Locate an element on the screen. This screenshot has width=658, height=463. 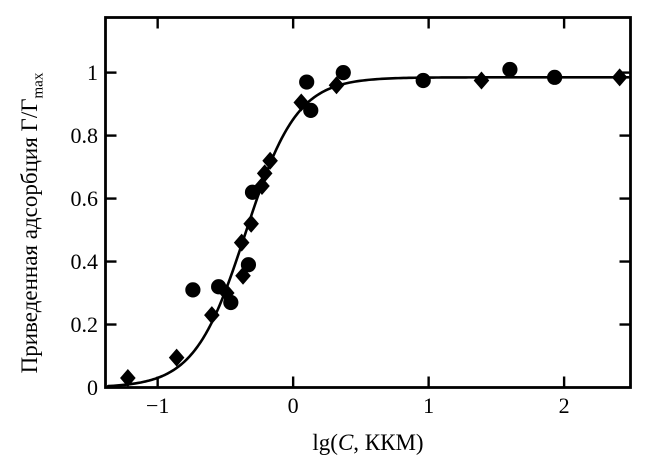
y-tick-label: 0.6 is located at coordinates (85, 198).